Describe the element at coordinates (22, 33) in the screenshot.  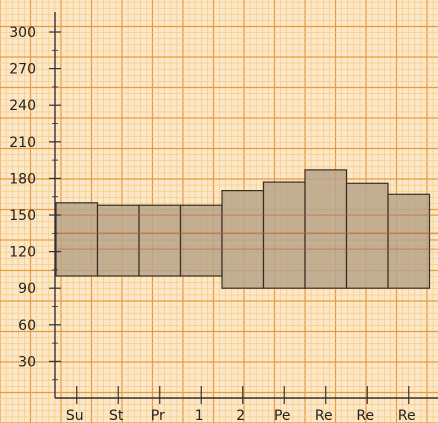
I see `y-tick-label: 300` at that location.